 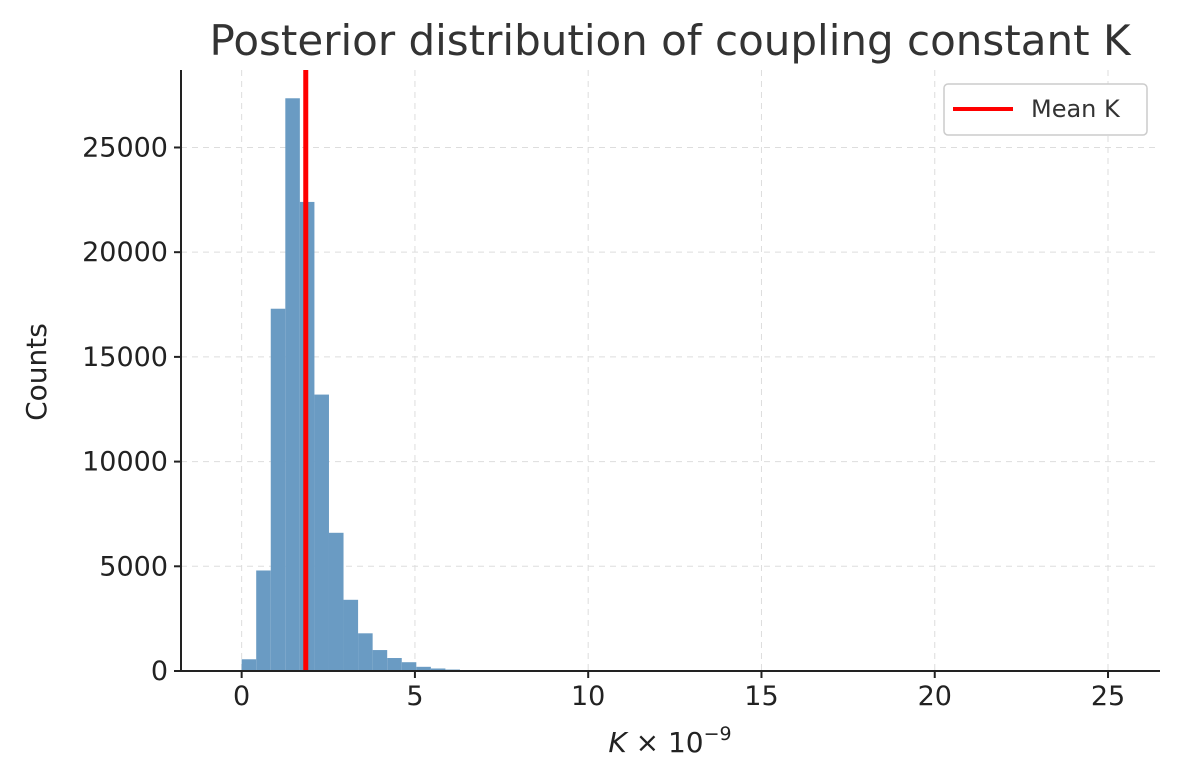 What do you see at coordinates (131, 409) in the screenshot?
I see `y-ticks: 0 5000 10000 15000 20000 25000` at bounding box center [131, 409].